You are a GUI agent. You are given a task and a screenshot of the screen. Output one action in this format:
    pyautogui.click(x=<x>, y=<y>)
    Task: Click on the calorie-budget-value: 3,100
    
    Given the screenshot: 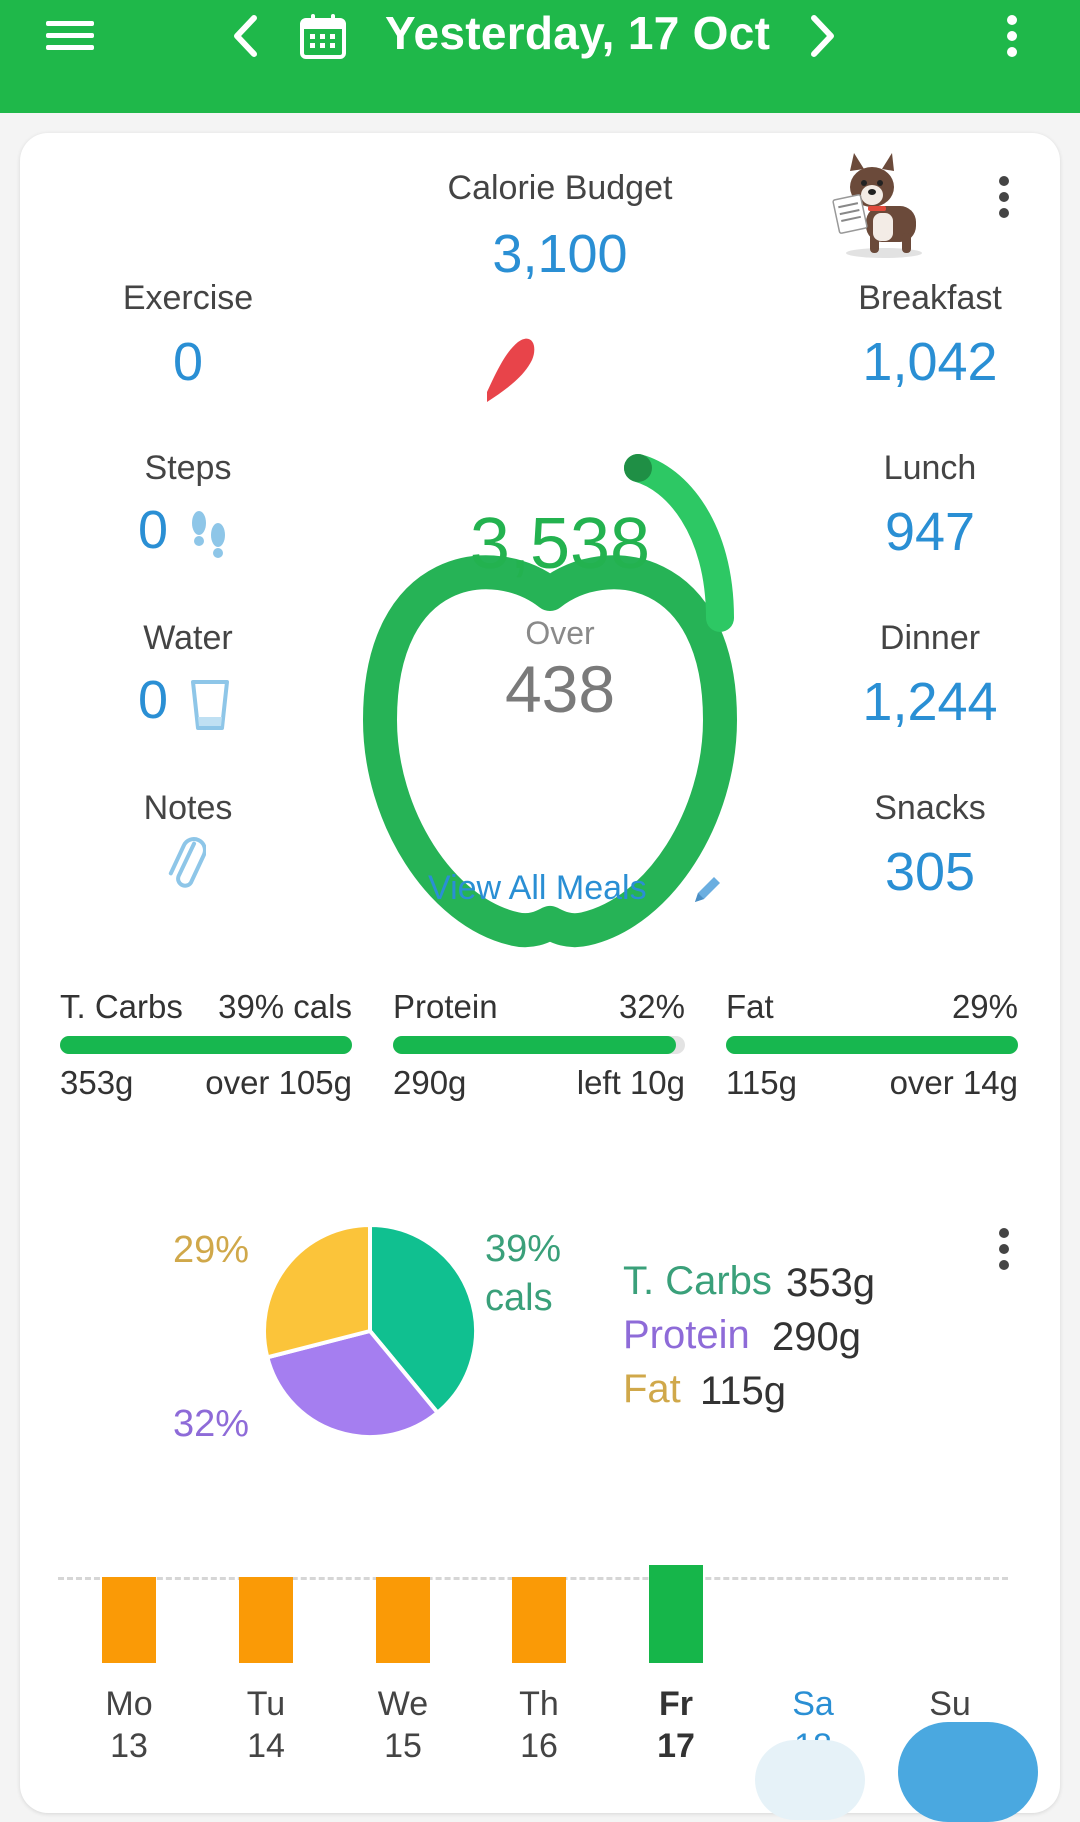 What is the action you would take?
    pyautogui.click(x=560, y=254)
    